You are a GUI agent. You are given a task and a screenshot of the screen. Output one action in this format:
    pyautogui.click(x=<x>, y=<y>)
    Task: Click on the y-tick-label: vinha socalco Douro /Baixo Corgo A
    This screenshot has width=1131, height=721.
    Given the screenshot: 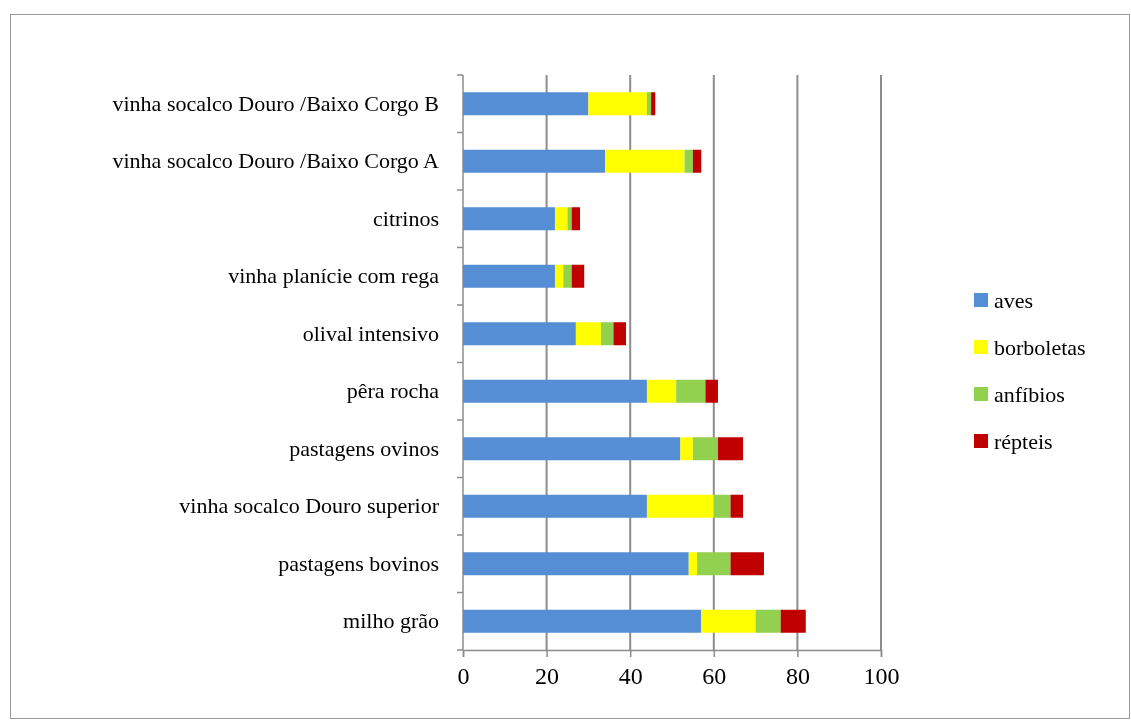 What is the action you would take?
    pyautogui.click(x=276, y=161)
    